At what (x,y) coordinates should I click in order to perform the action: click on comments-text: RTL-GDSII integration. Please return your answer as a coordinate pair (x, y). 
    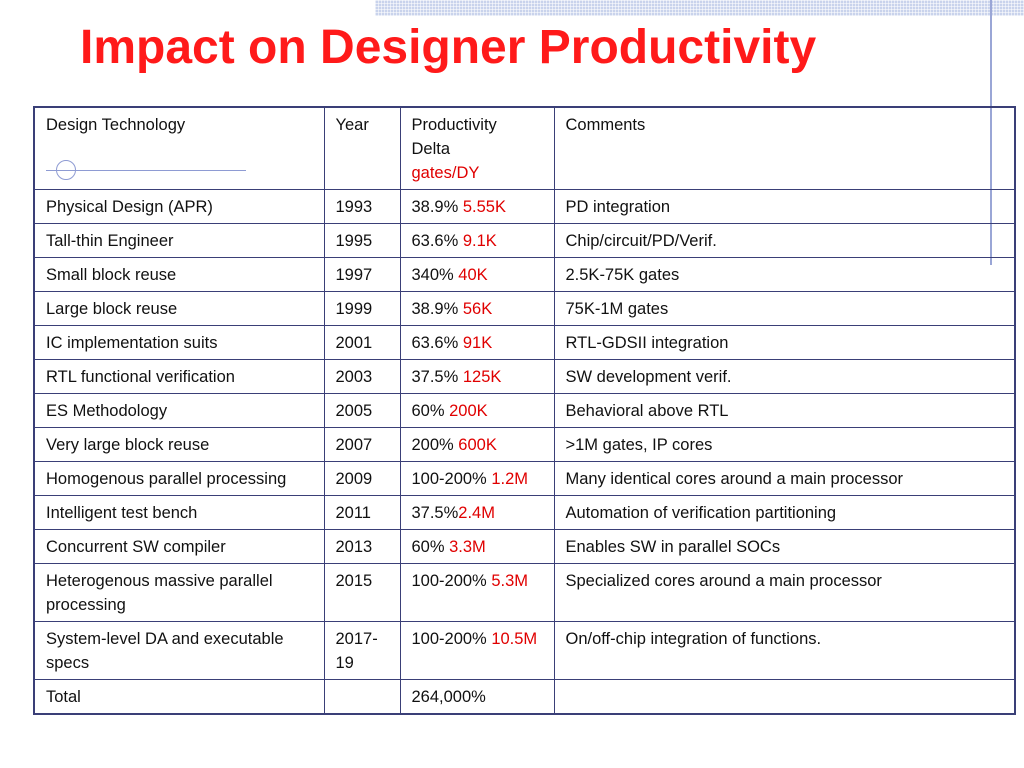
    Looking at the image, I should click on (647, 343).